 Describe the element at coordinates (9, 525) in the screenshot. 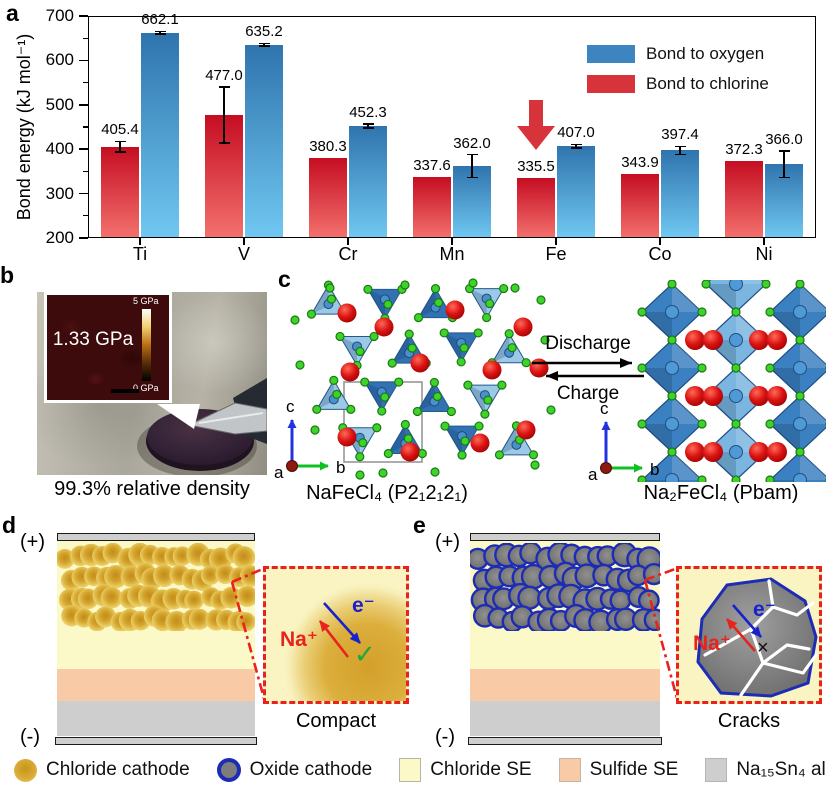

I see `panel-label-d: d` at that location.